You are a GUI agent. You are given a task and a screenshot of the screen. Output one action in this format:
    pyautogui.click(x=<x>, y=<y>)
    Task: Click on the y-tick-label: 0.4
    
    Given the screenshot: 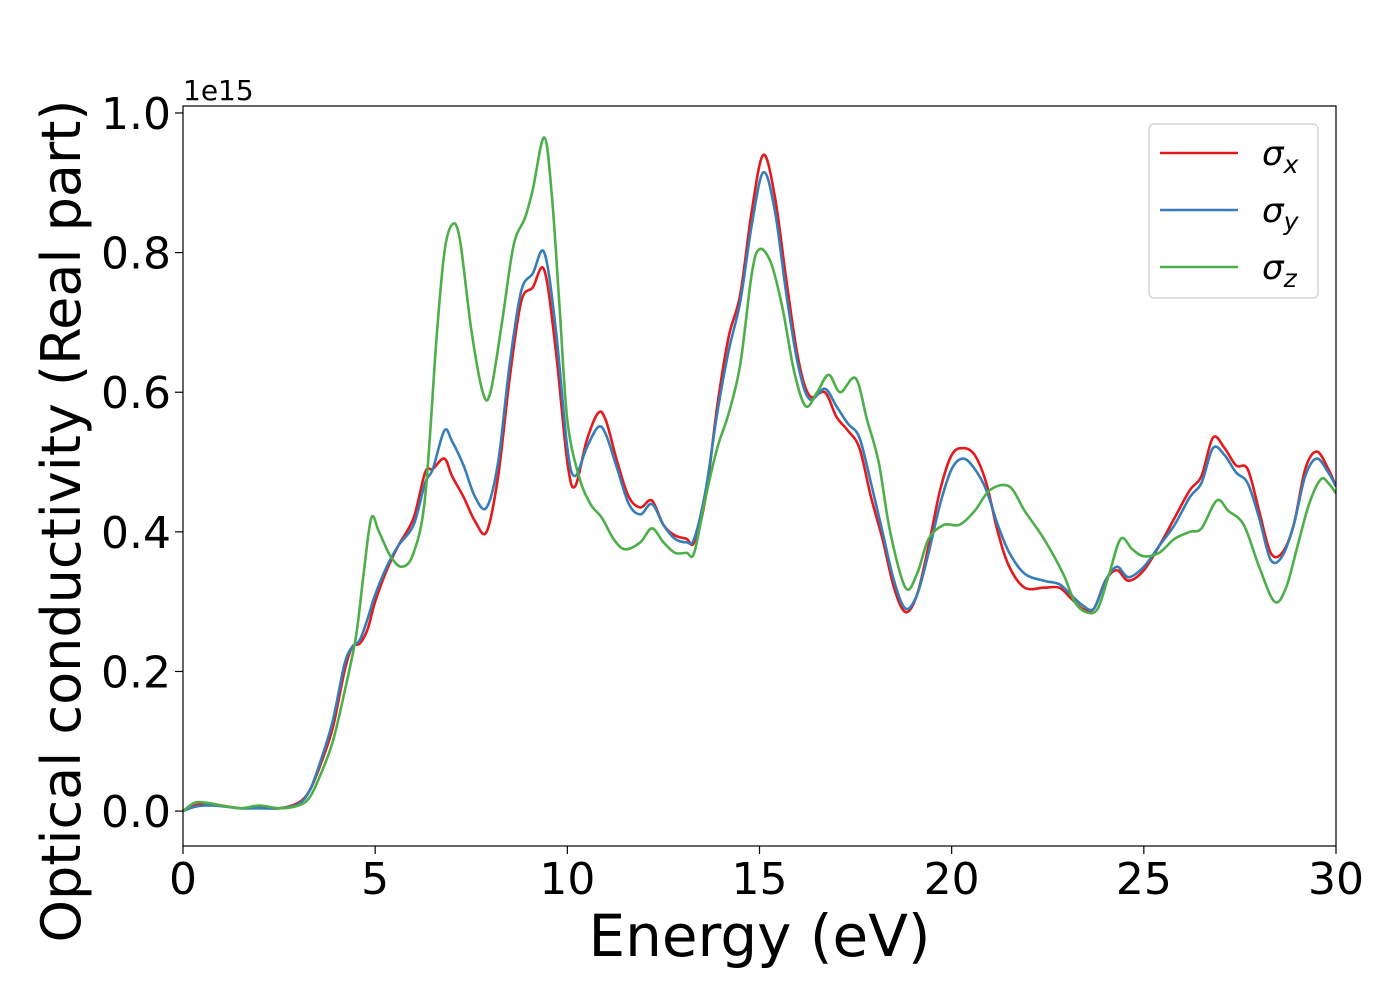 What is the action you would take?
    pyautogui.click(x=136, y=533)
    